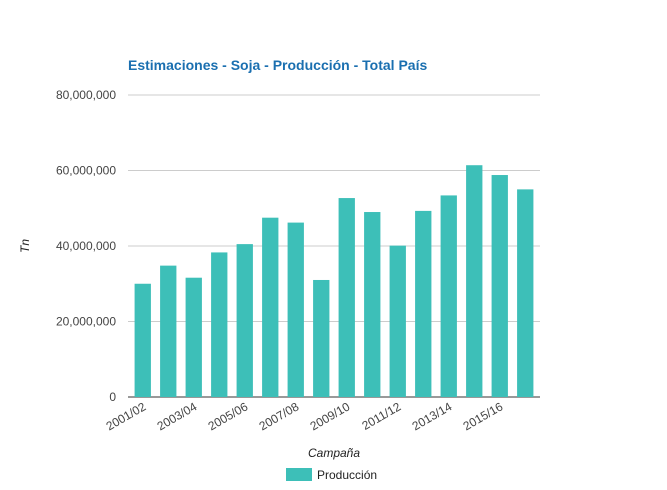 The width and height of the screenshot is (667, 490). What do you see at coordinates (432, 416) in the screenshot?
I see `x-tick-label: 2013/14` at bounding box center [432, 416].